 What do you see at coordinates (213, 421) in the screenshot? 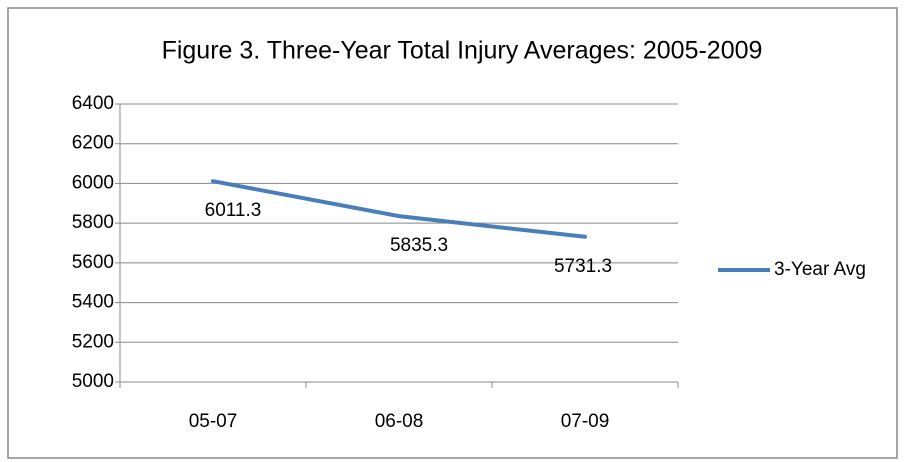
I see `x-tick-label: 05-07` at bounding box center [213, 421].